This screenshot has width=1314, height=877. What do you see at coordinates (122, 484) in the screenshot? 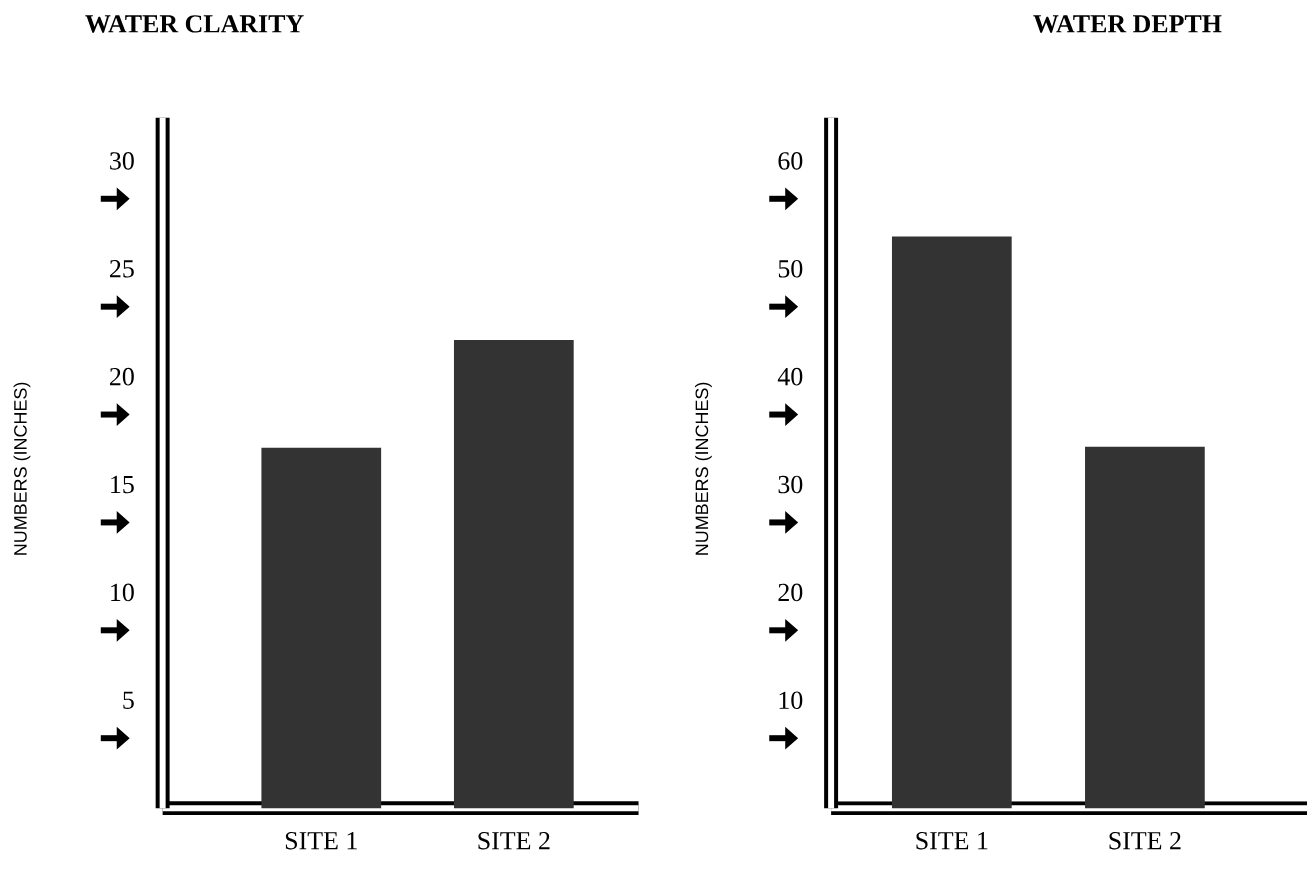
I see `y-tick-label: 15` at bounding box center [122, 484].